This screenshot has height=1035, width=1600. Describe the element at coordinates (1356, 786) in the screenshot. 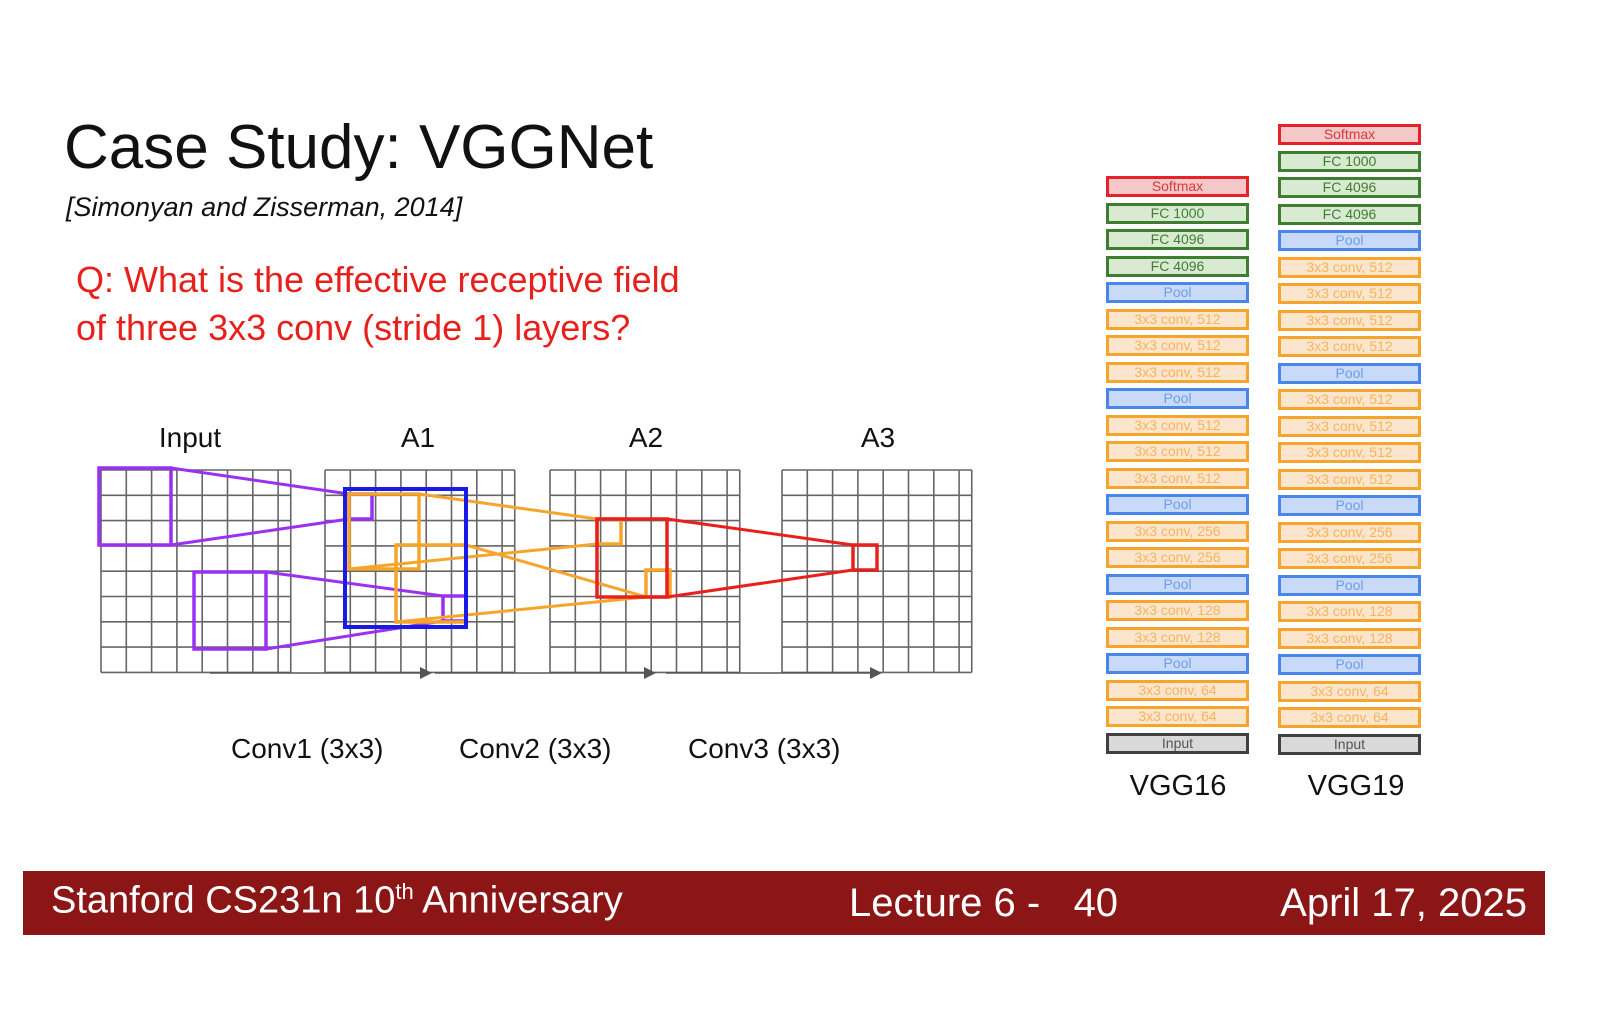

I see `vgg19-label: VGG19` at that location.